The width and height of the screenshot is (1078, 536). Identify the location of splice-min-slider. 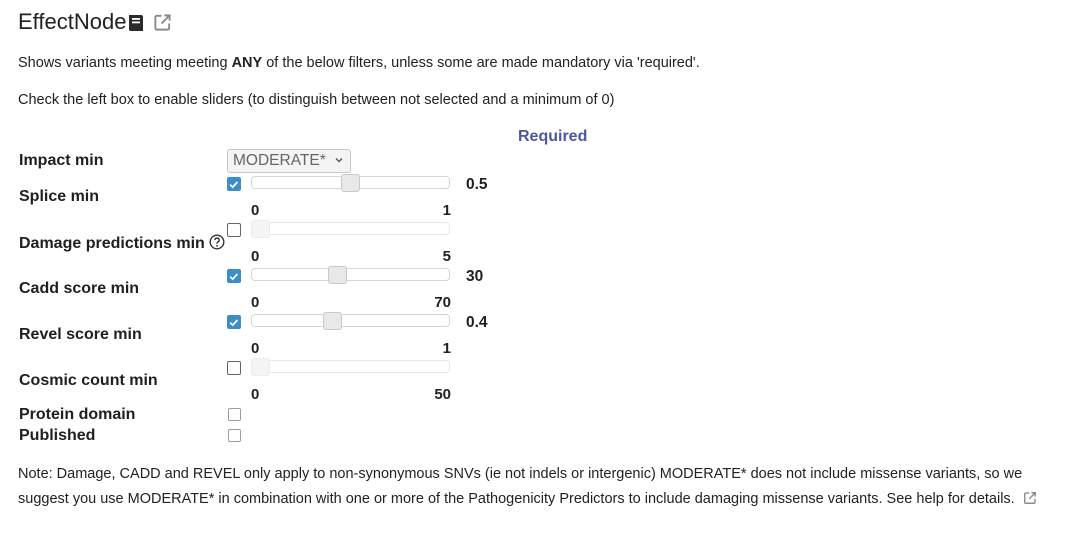
(350, 183).